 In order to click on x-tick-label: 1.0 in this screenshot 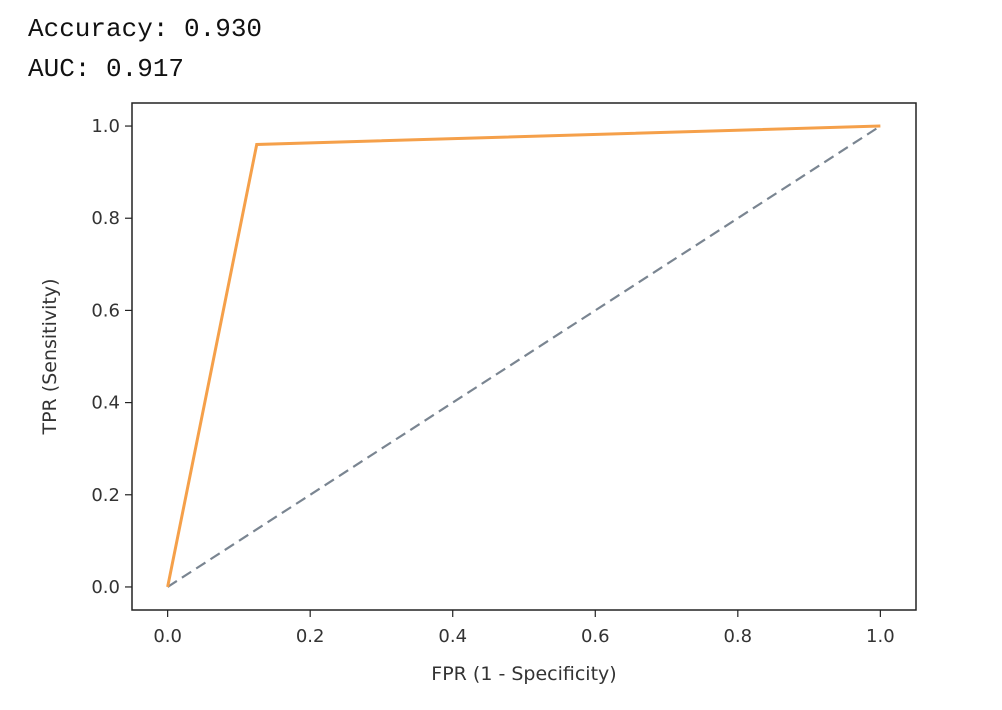, I will do `click(880, 636)`.